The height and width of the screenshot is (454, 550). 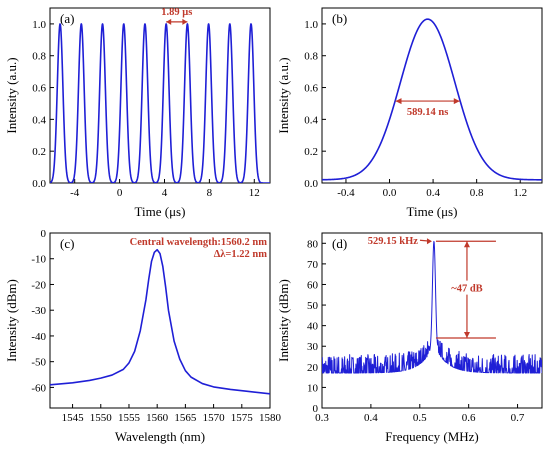 I want to click on panel-label: (d), so click(x=339, y=243).